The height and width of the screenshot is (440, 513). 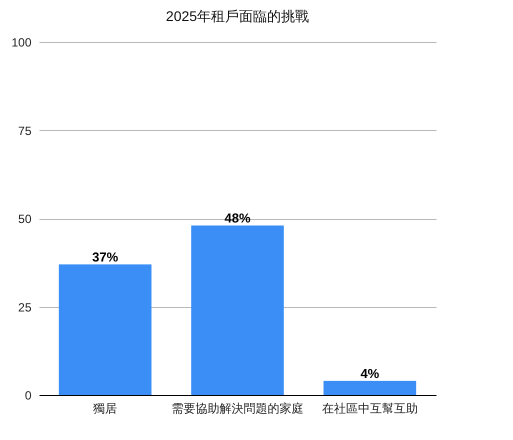 What do you see at coordinates (28, 395) in the screenshot?
I see `y-tick-label: 0` at bounding box center [28, 395].